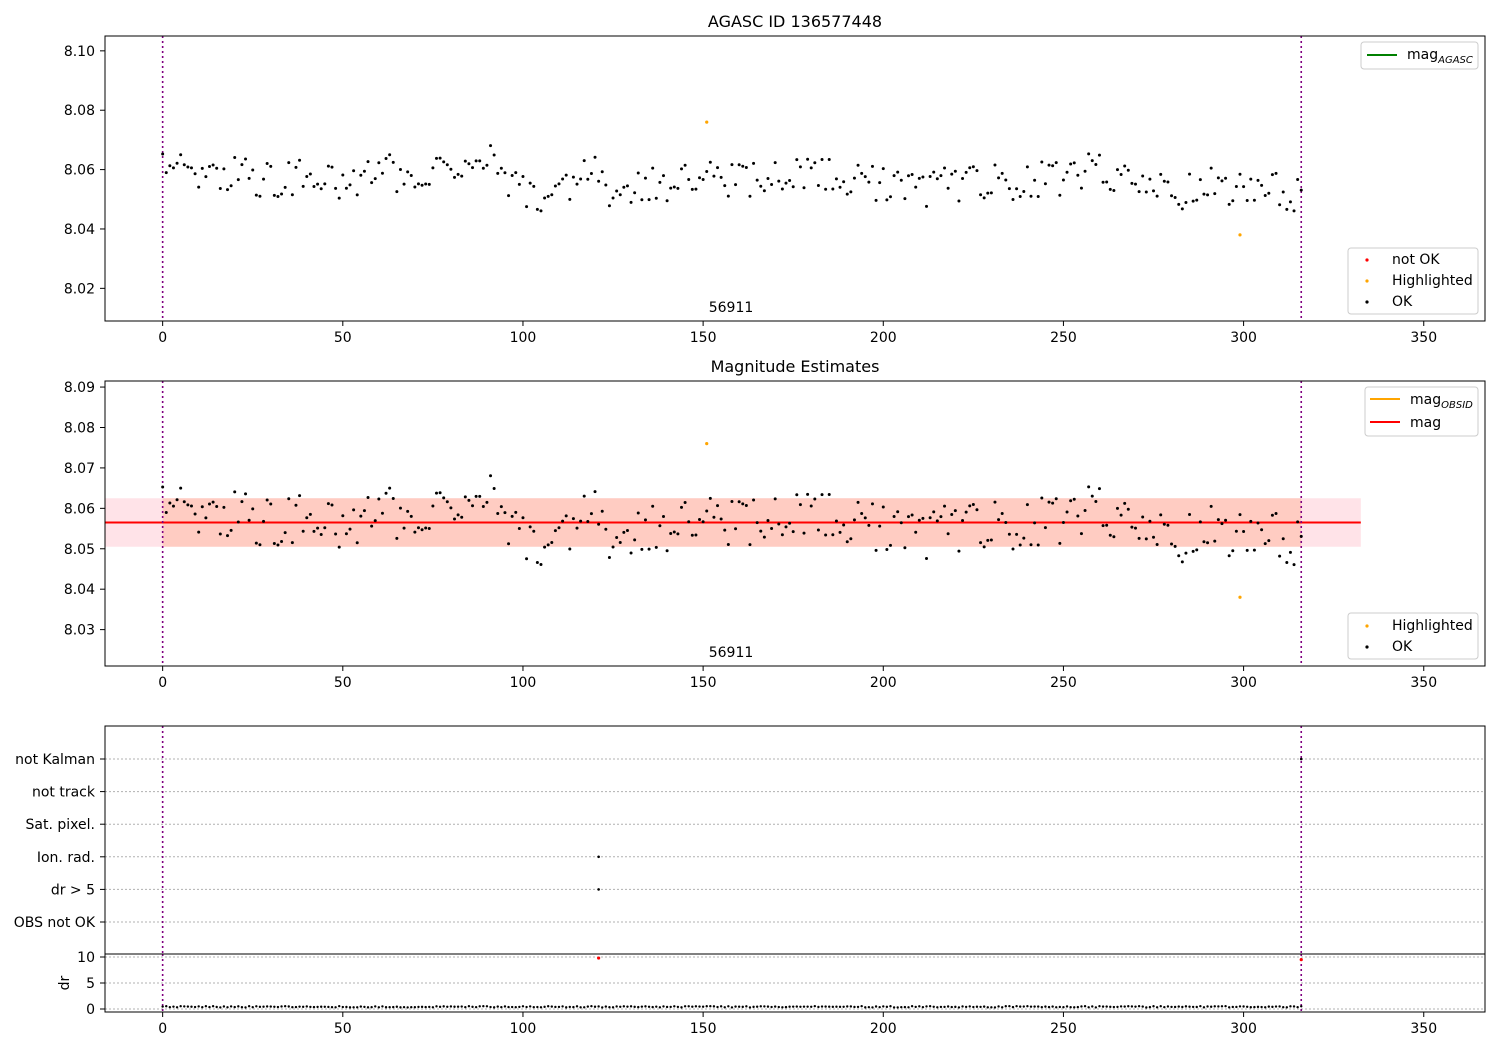 The height and width of the screenshot is (1050, 1500). Describe the element at coordinates (1301, 759) in the screenshot. I see `flag-point` at that location.